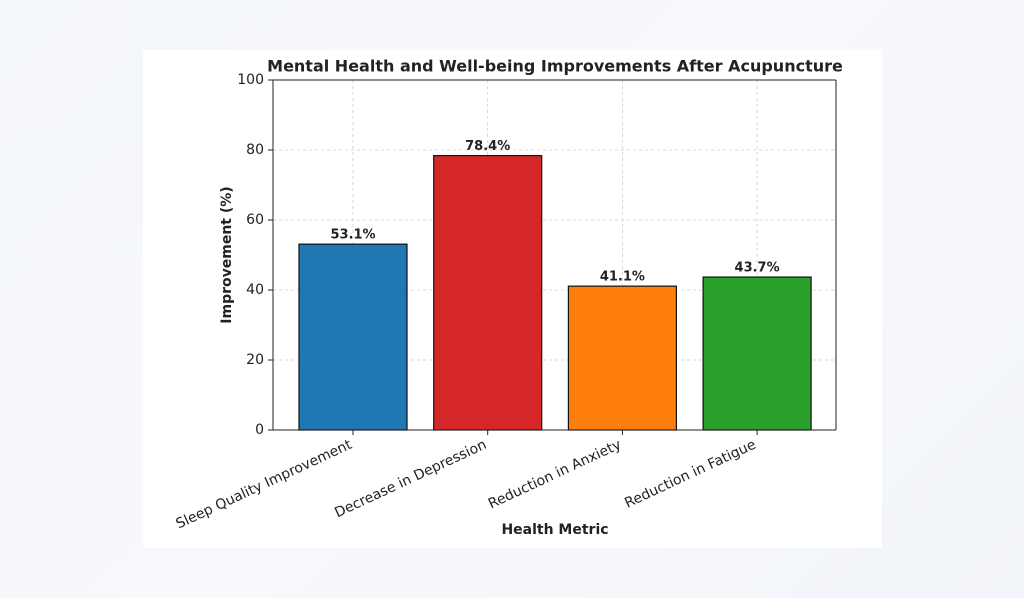 This screenshot has width=1024, height=598. What do you see at coordinates (255, 150) in the screenshot?
I see `y-tick-label: 80` at bounding box center [255, 150].